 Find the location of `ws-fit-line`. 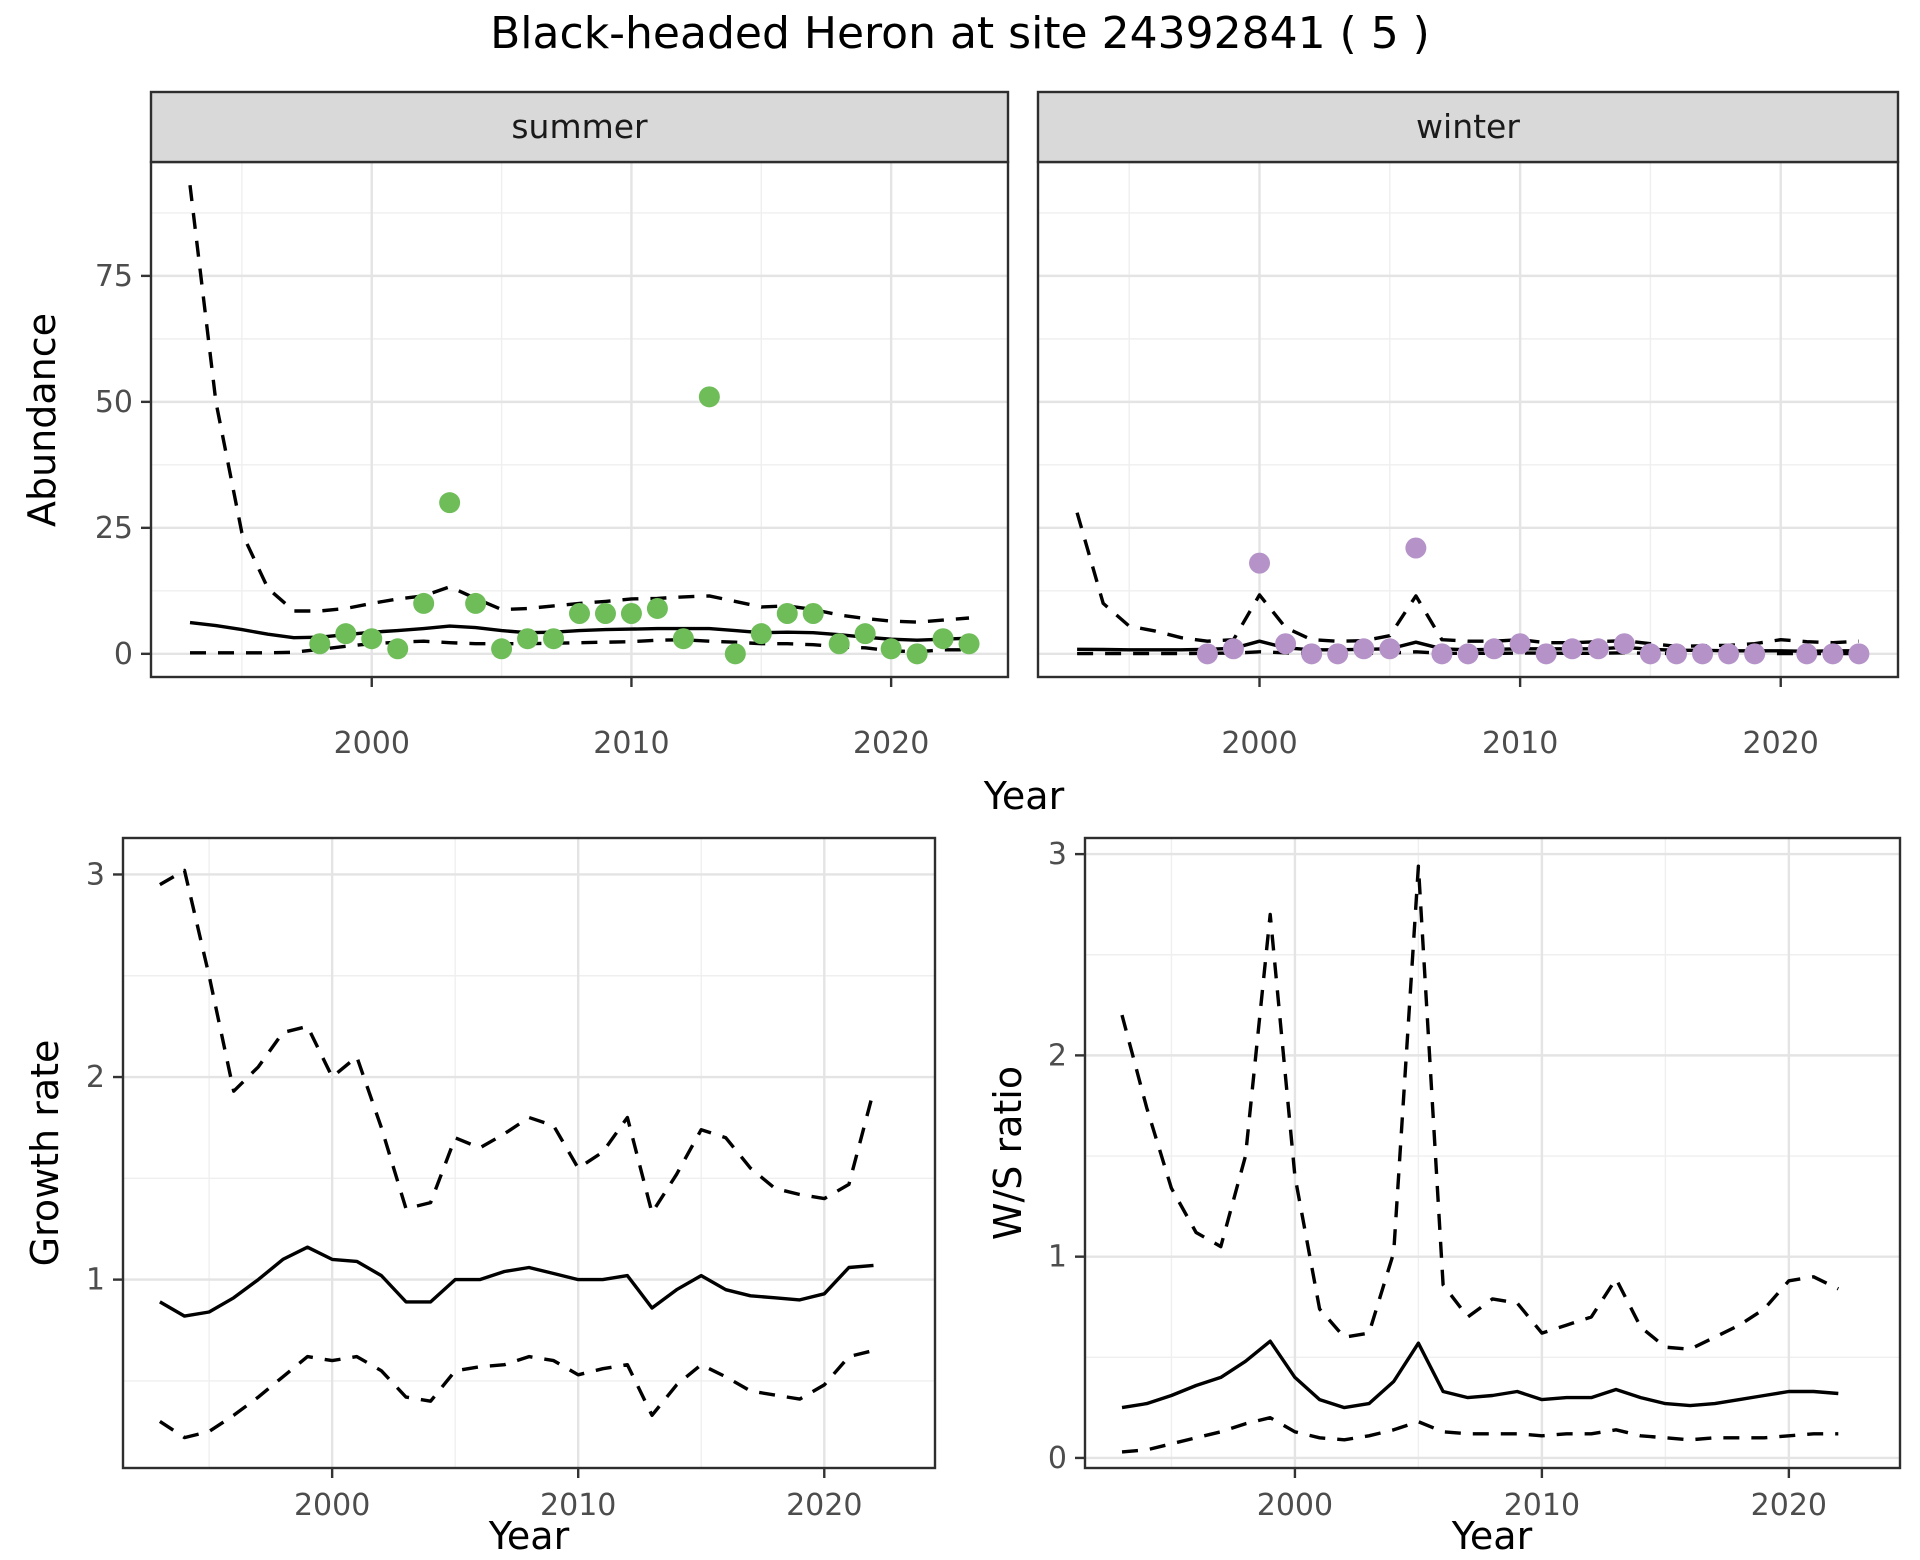

ws-fit-line is located at coordinates (1480, 1374).